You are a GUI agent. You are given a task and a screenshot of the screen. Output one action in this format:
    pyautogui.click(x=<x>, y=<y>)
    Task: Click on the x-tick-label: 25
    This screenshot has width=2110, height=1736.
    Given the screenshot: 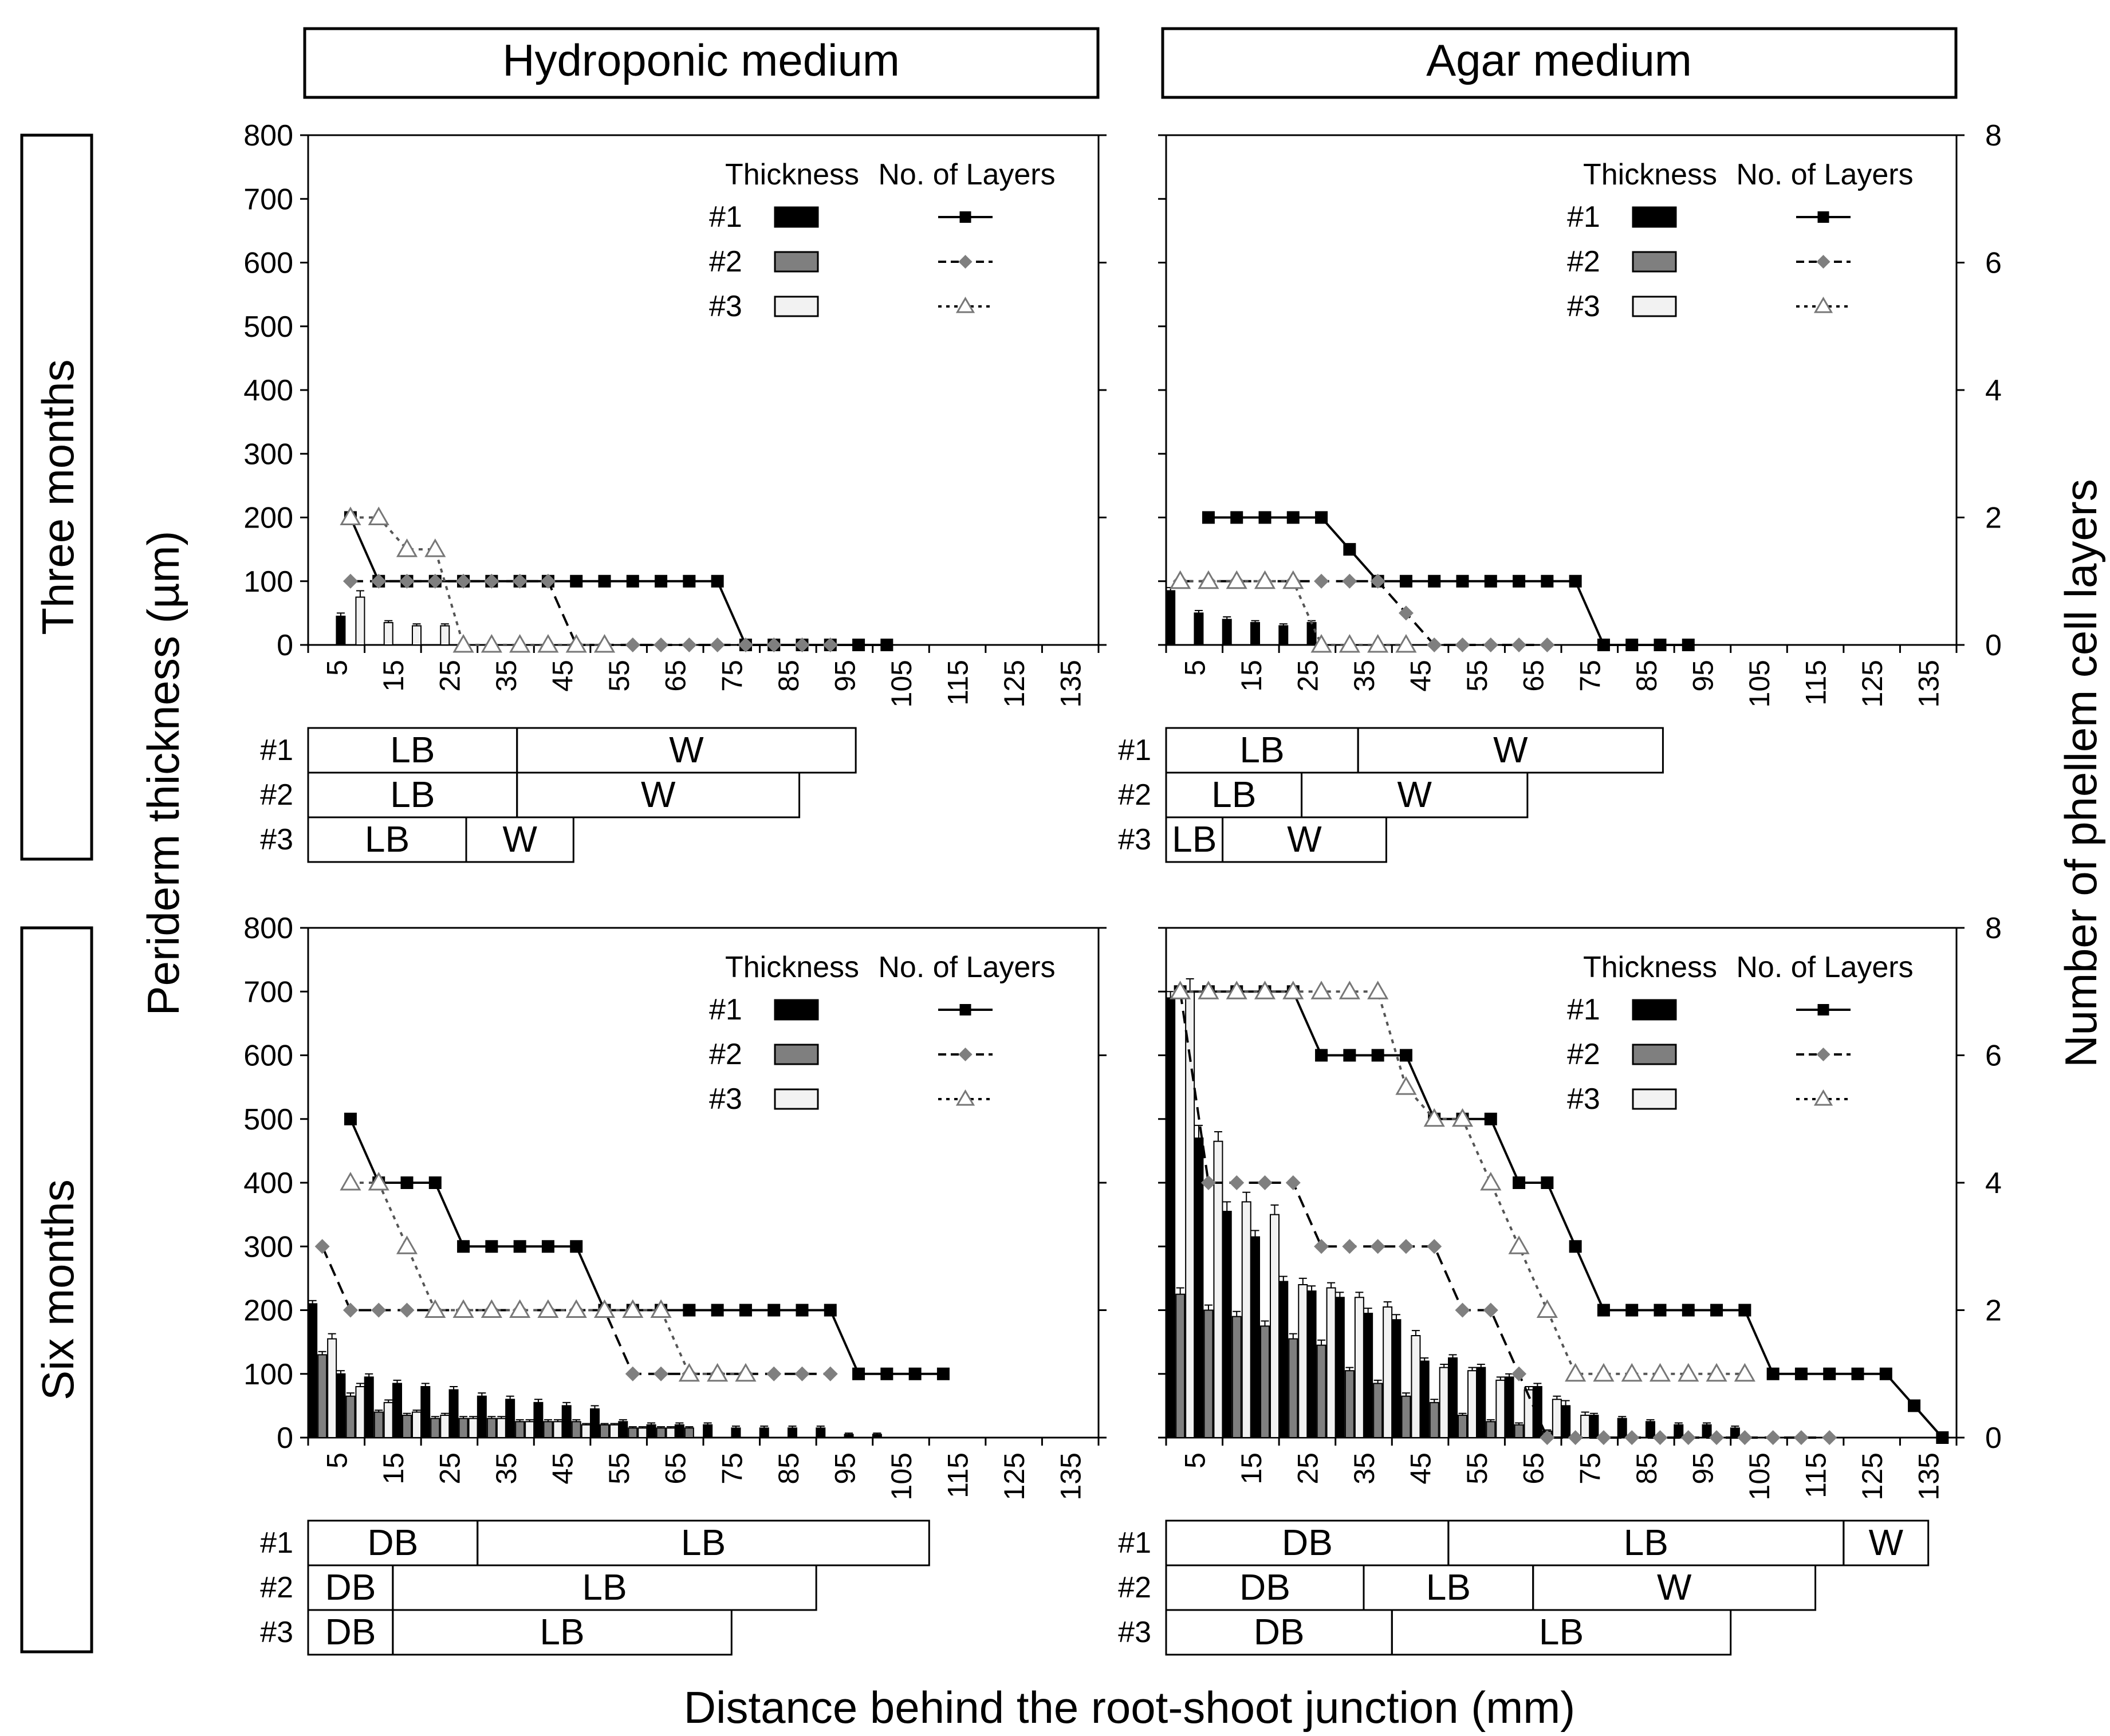 What is the action you would take?
    pyautogui.click(x=1308, y=1468)
    